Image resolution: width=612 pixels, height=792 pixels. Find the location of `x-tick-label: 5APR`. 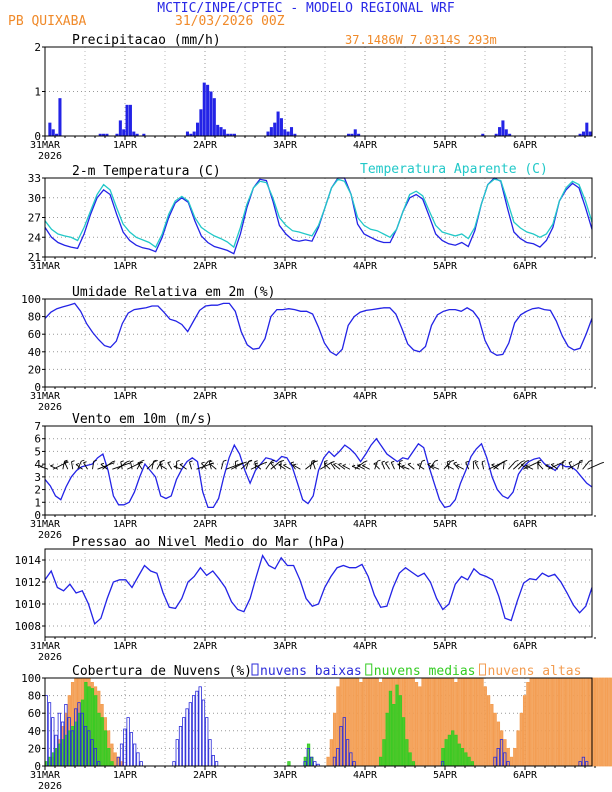

x-tick-label: 5APR is located at coordinates (445, 775).